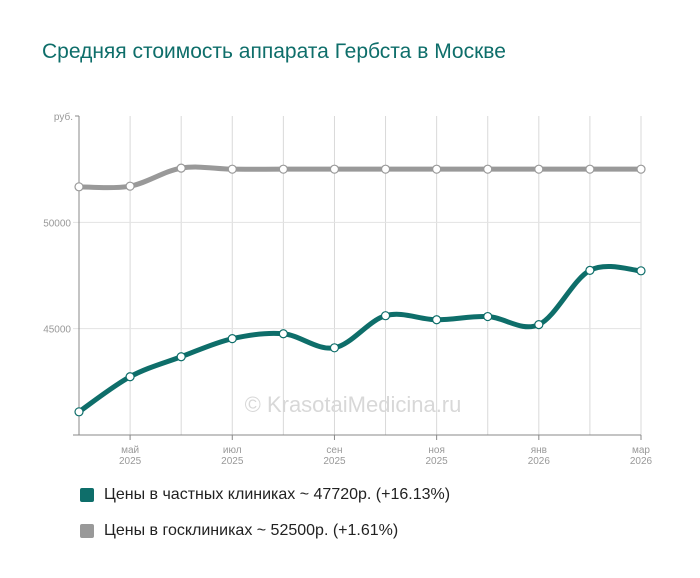 This screenshot has width=700, height=578. What do you see at coordinates (232, 450) in the screenshot?
I see `x-tick-label-month: июл` at bounding box center [232, 450].